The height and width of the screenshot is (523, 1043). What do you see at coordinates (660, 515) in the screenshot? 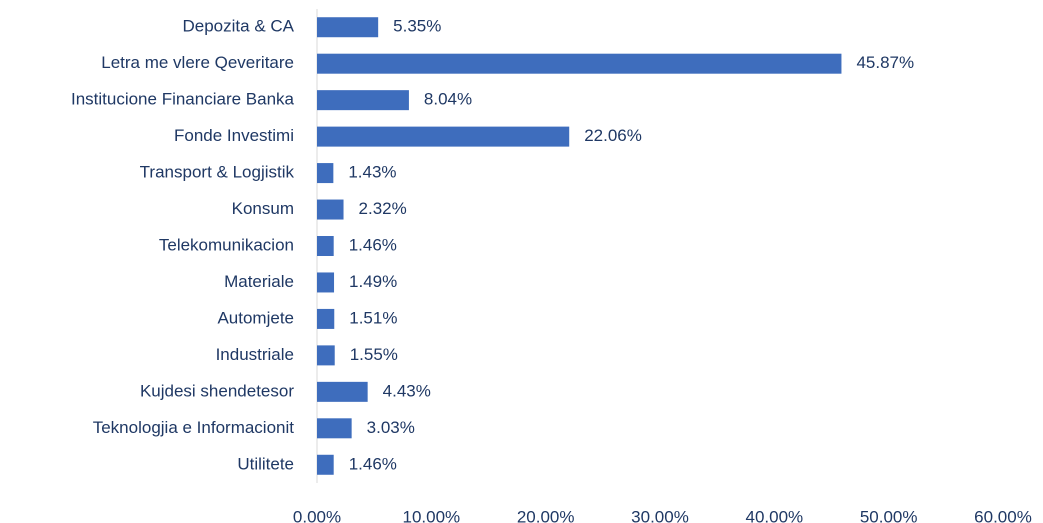
I see `x-tick-label: 30.00%` at bounding box center [660, 515].